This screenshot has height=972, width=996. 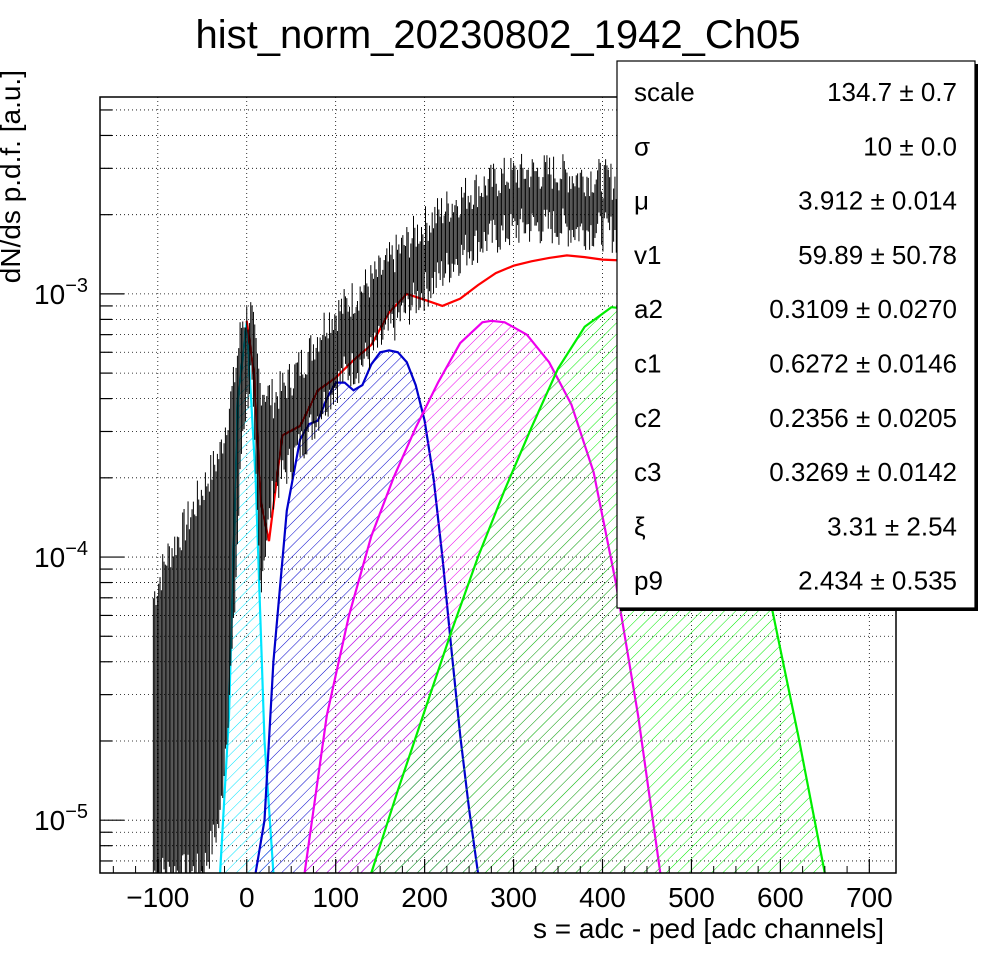 I want to click on stat-name: c1, so click(x=647, y=364).